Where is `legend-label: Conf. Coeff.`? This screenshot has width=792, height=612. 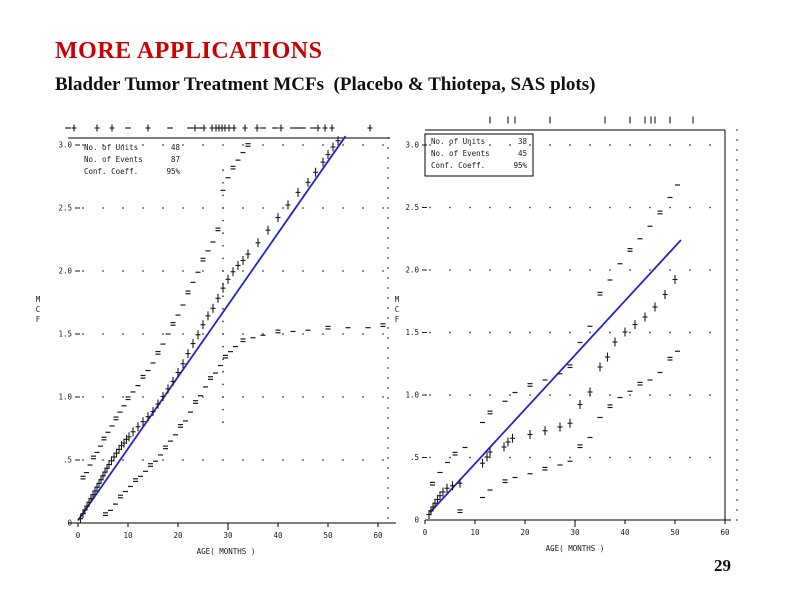
legend-label: Conf. Coeff. is located at coordinates (111, 171).